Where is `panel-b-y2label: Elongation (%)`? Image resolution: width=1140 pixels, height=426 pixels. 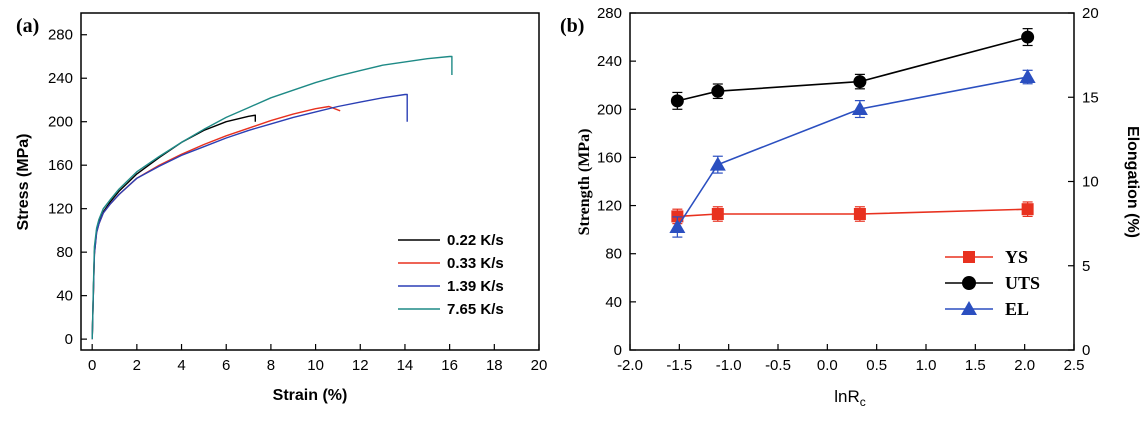 panel-b-y2label: Elongation (%) is located at coordinates (1132, 182).